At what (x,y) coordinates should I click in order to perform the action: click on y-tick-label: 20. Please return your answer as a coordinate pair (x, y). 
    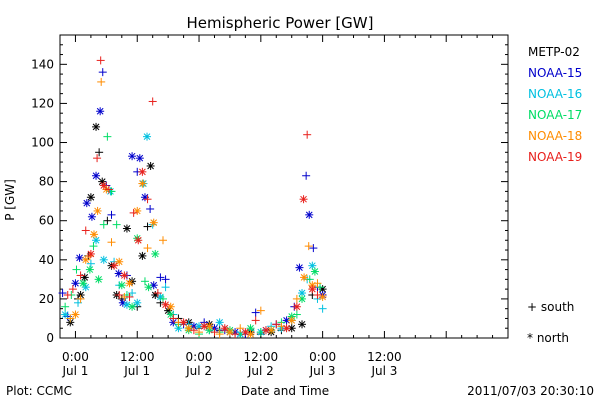
    Looking at the image, I should click on (46, 299).